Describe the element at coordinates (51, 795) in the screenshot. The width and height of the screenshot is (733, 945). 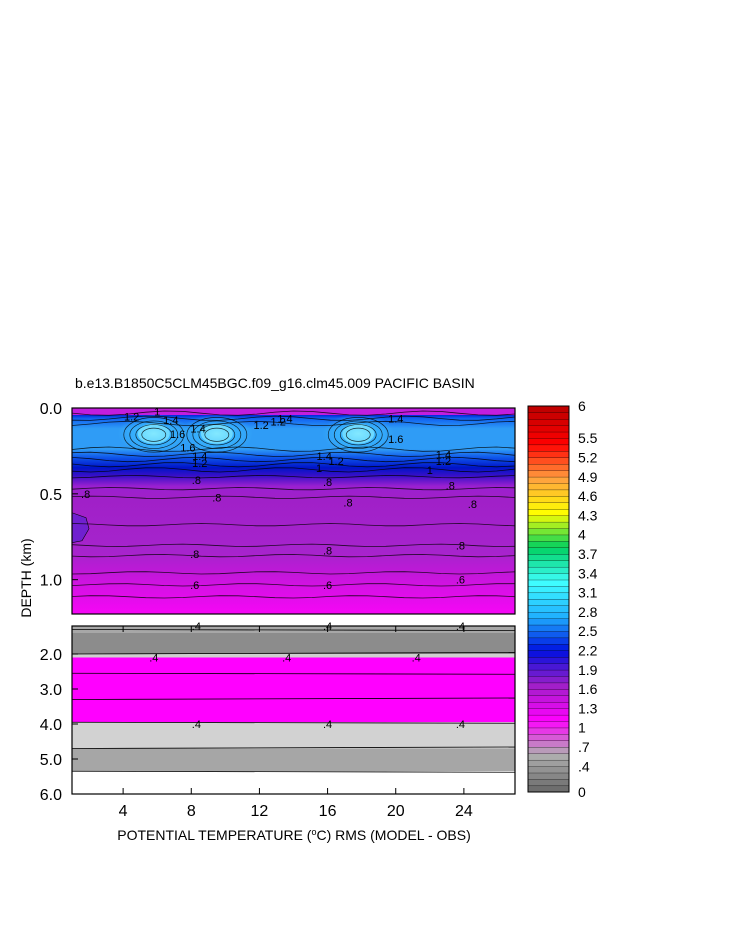
I see `y-tick-label-lower-4: 6.0` at that location.